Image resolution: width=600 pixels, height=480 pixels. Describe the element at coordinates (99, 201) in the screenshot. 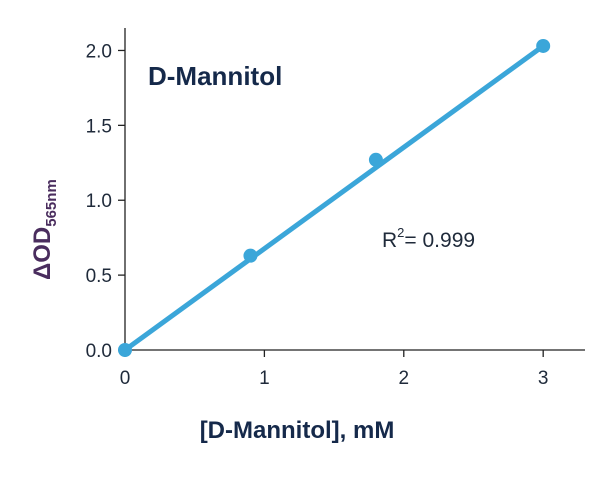

I see `y-tick-label: 1.0` at that location.